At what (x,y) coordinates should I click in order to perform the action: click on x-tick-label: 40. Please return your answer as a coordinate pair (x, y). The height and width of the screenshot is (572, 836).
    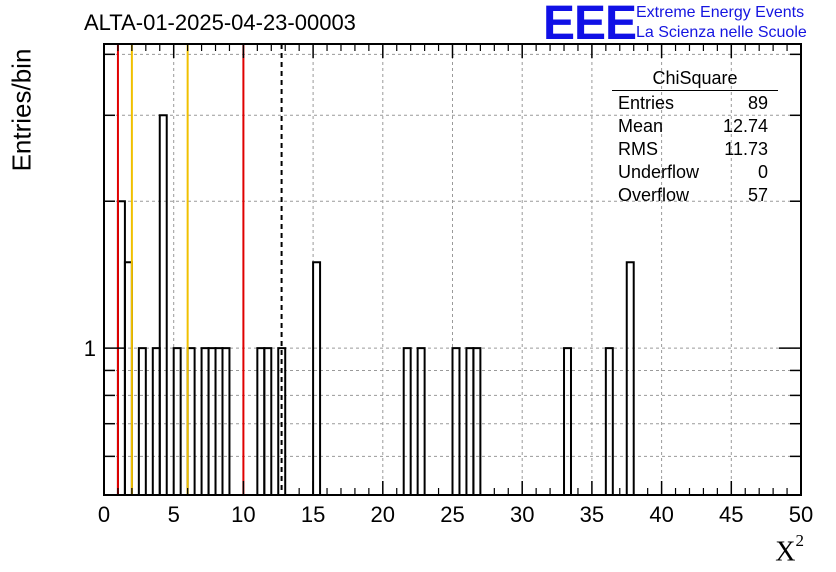
    Looking at the image, I should click on (661, 514).